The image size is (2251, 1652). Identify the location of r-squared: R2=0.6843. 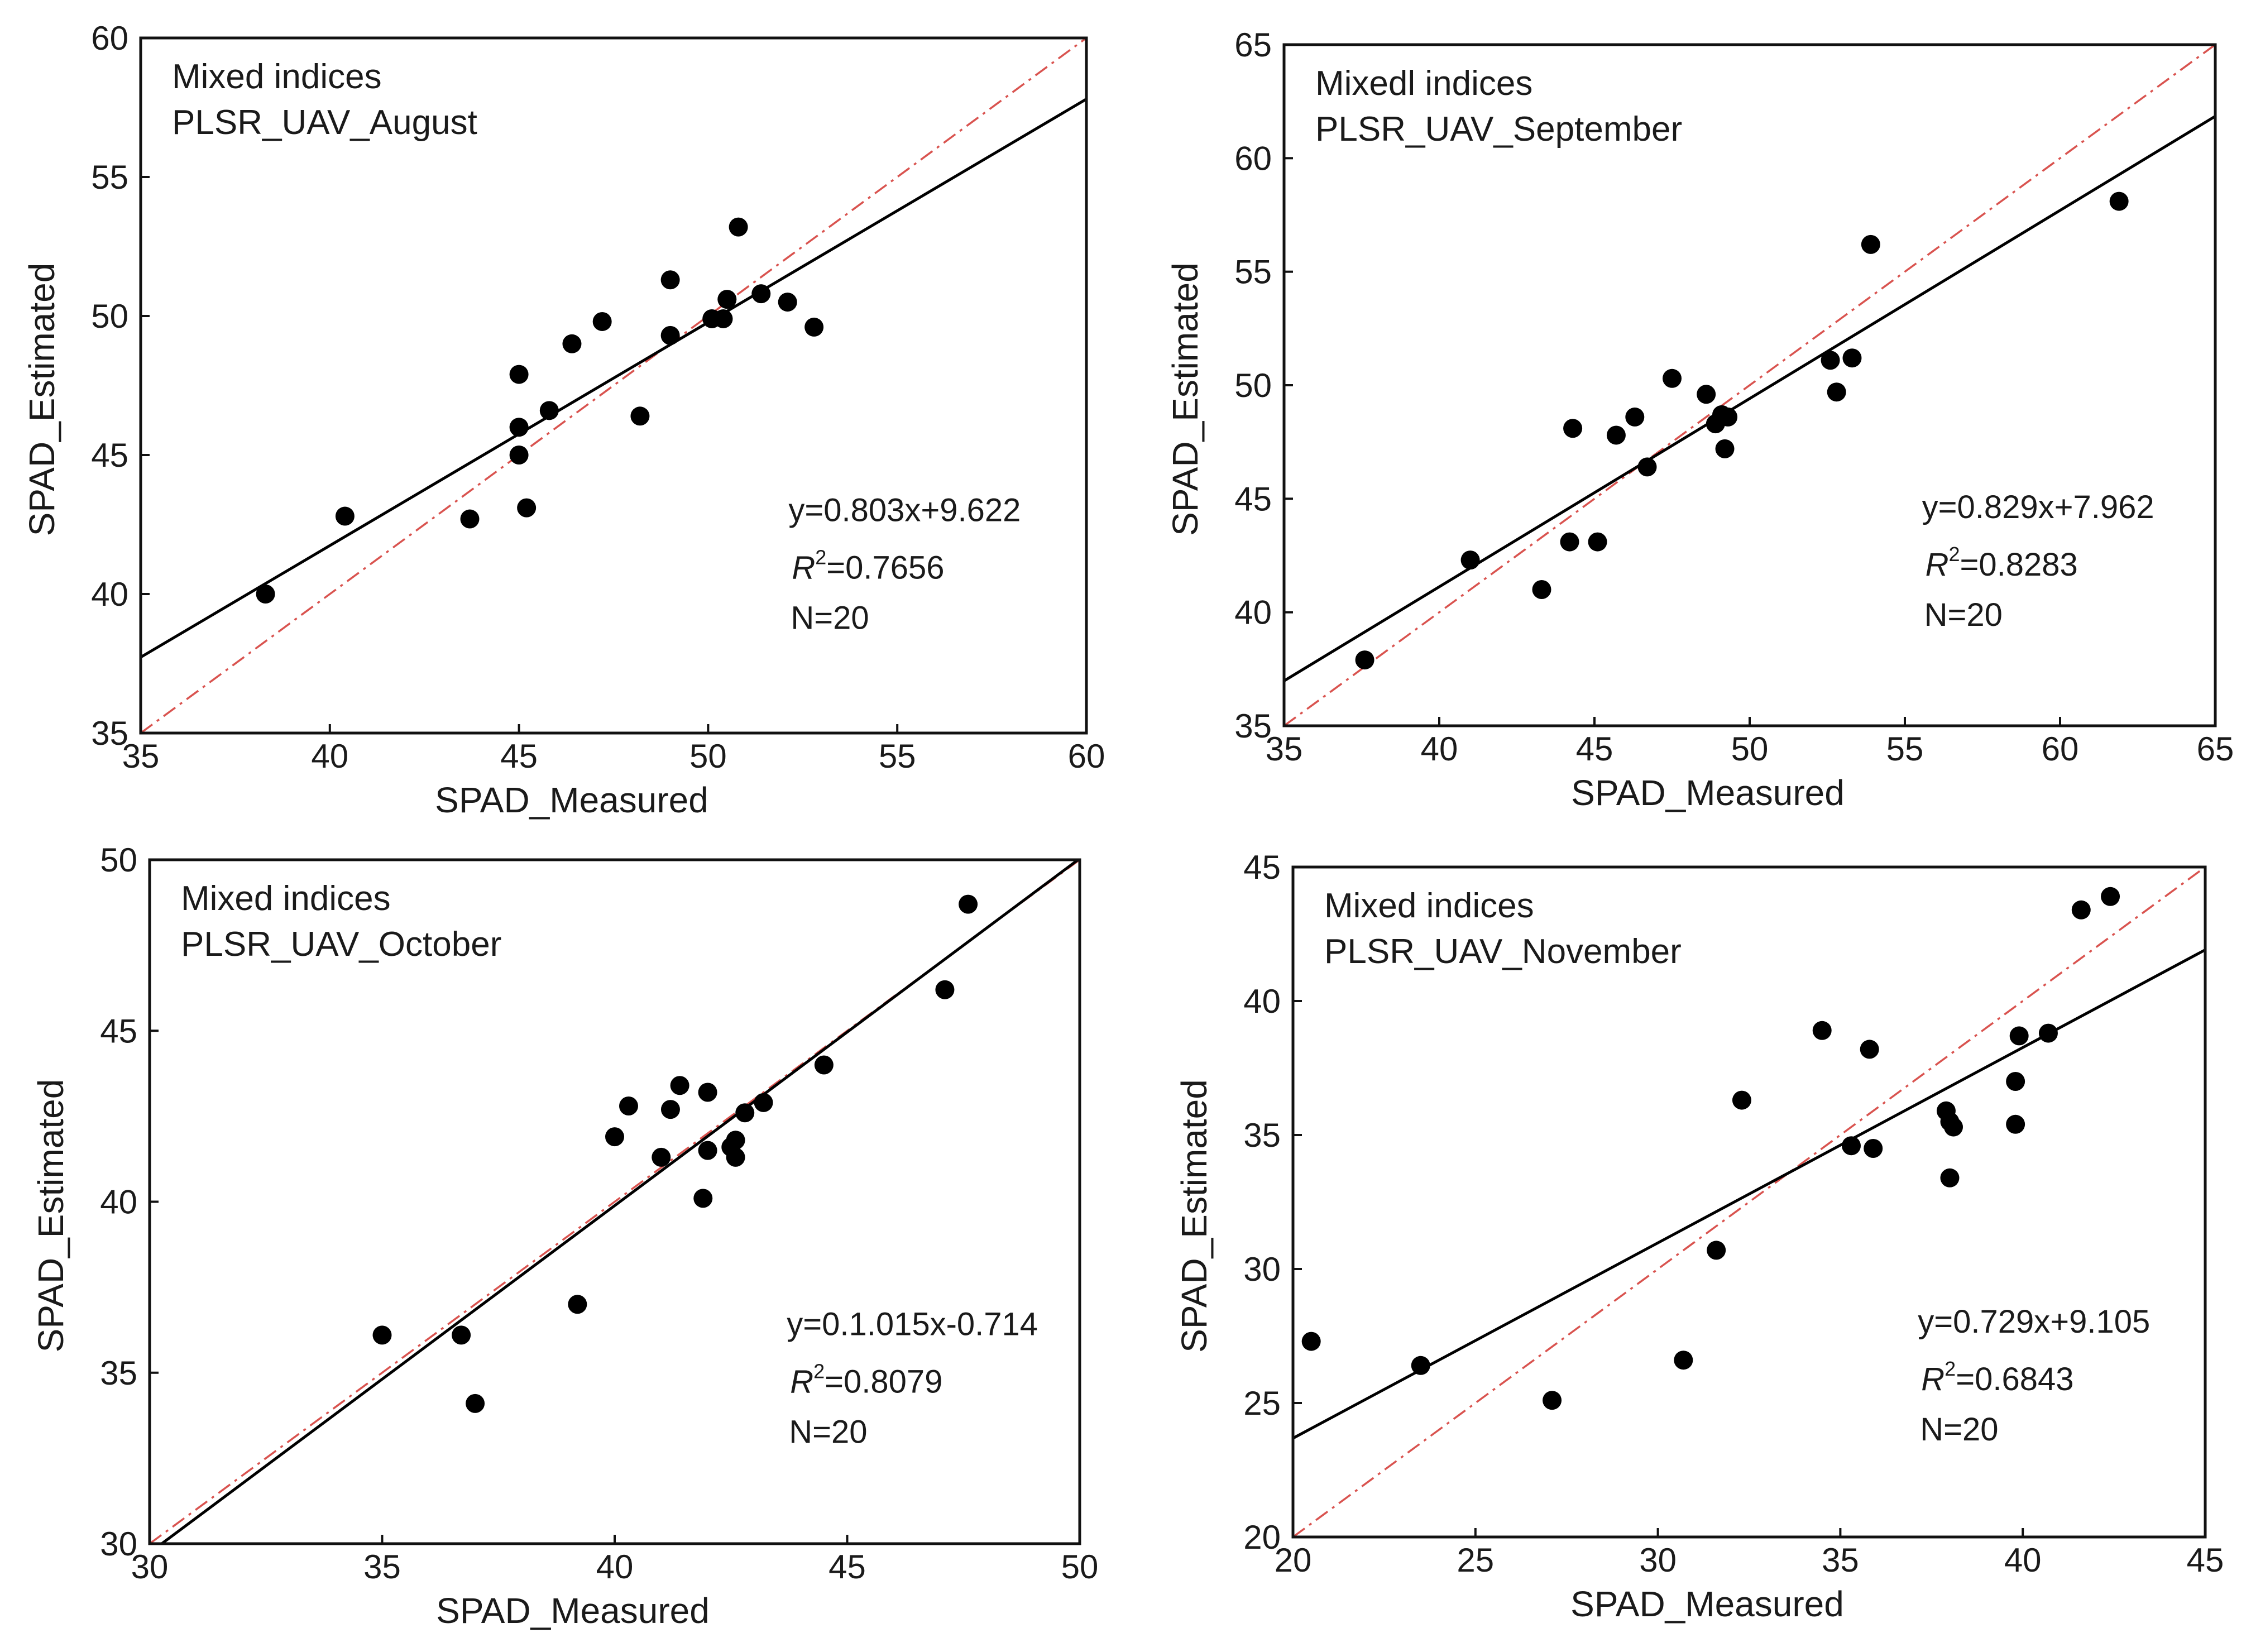
(1997, 1377).